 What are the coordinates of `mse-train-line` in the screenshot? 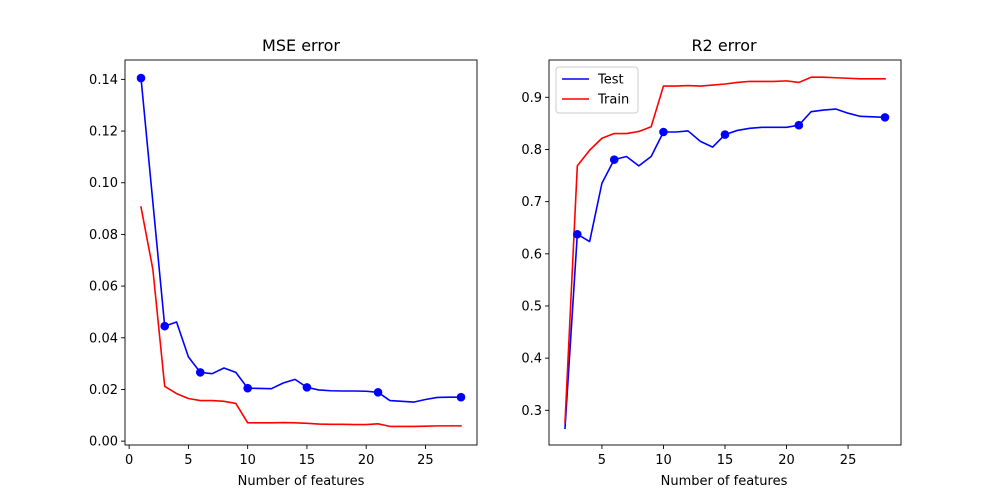 It's located at (301, 317).